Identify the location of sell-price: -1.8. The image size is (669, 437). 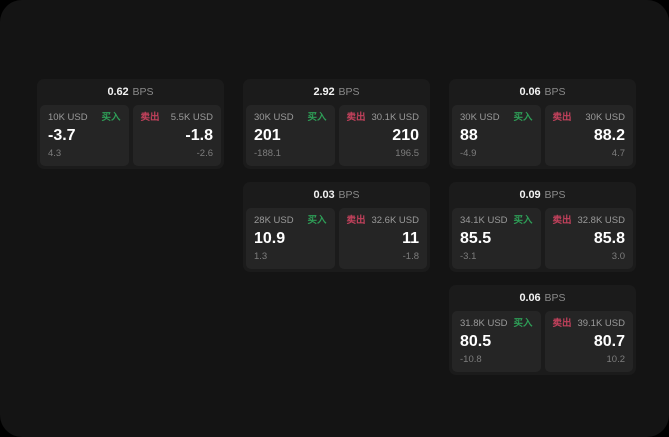
(199, 135).